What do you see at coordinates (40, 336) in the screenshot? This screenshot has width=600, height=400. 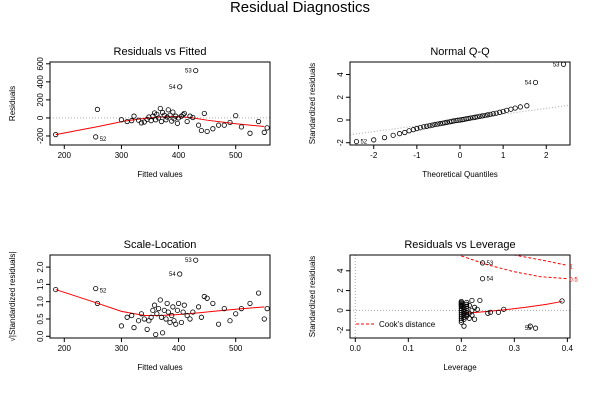 I see `y-tick-label: 0.0` at bounding box center [40, 336].